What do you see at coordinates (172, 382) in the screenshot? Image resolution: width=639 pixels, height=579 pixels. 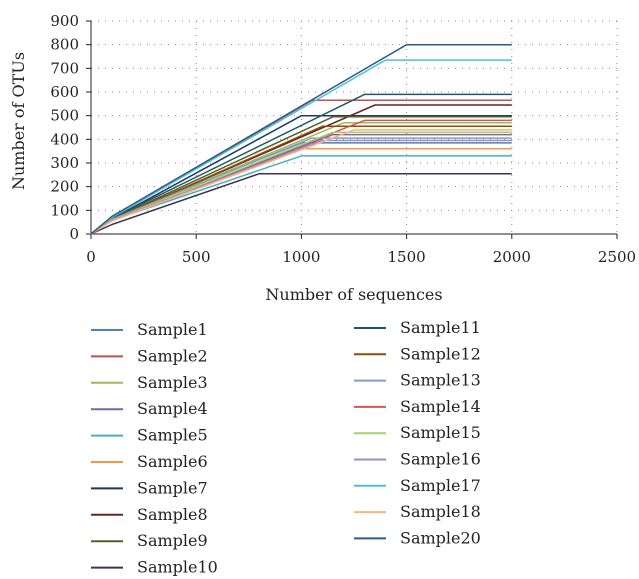 I see `legend-label: Sample3` at bounding box center [172, 382].